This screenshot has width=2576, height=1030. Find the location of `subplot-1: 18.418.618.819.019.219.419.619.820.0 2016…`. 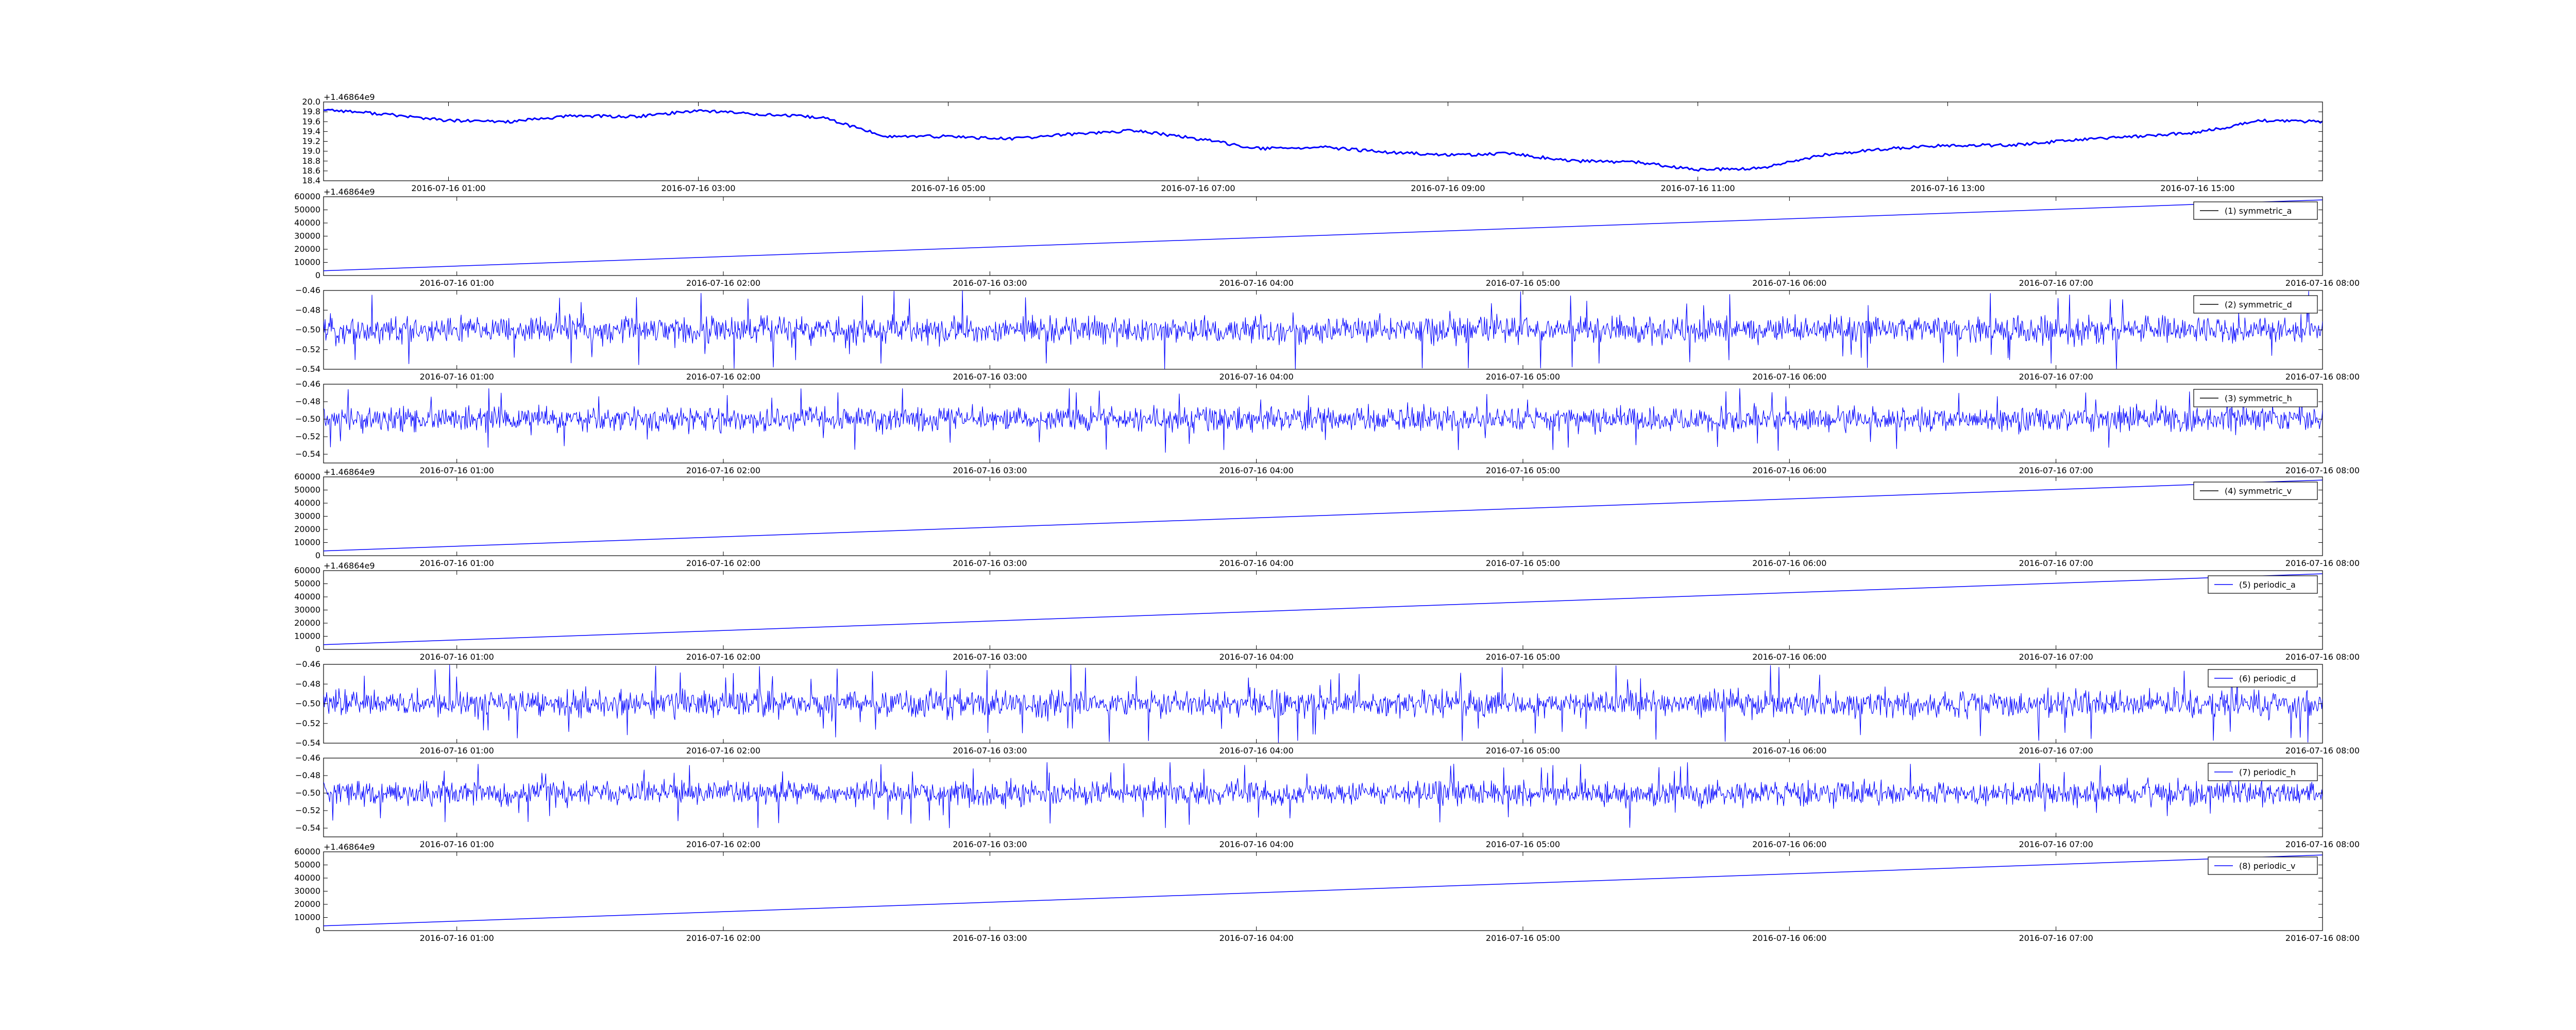

subplot-1: 18.418.618.819.019.219.419.619.820.0 2016… is located at coordinates (1312, 142).